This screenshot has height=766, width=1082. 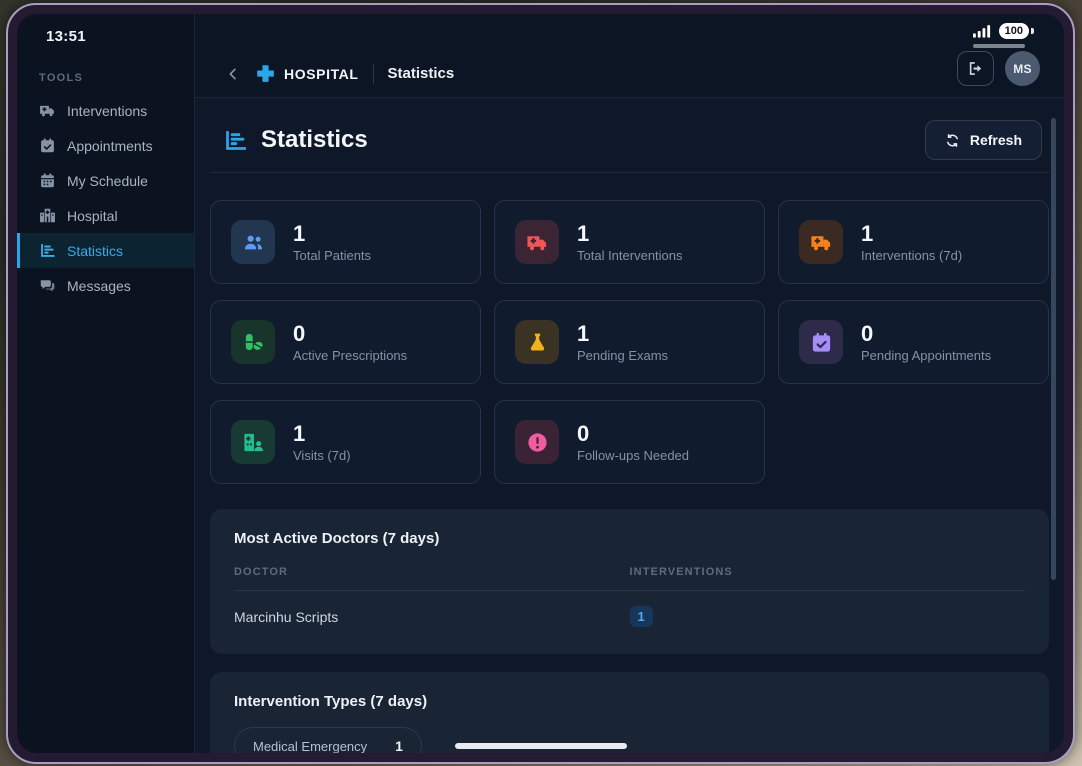 What do you see at coordinates (322, 442) in the screenshot?
I see `stat-text: 1 Visits (7d)` at bounding box center [322, 442].